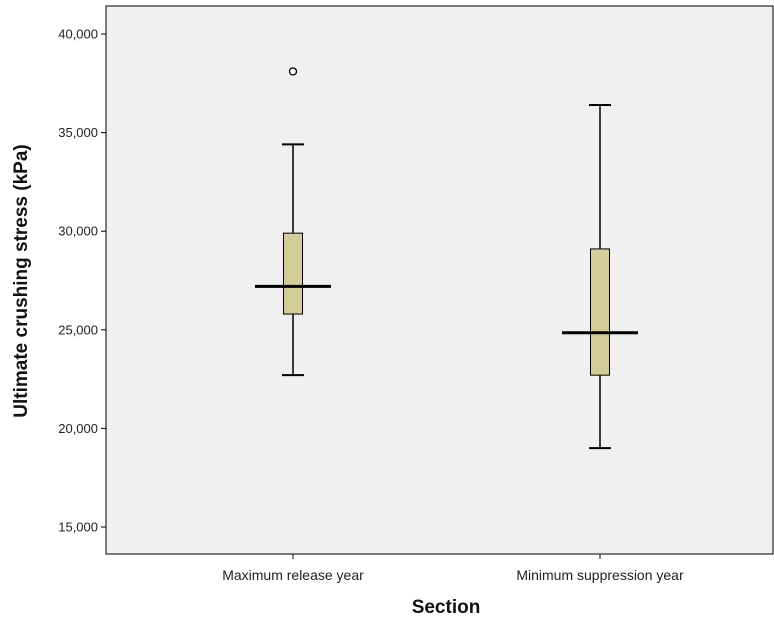  What do you see at coordinates (446, 607) in the screenshot?
I see `x-axis-title: Section` at bounding box center [446, 607].